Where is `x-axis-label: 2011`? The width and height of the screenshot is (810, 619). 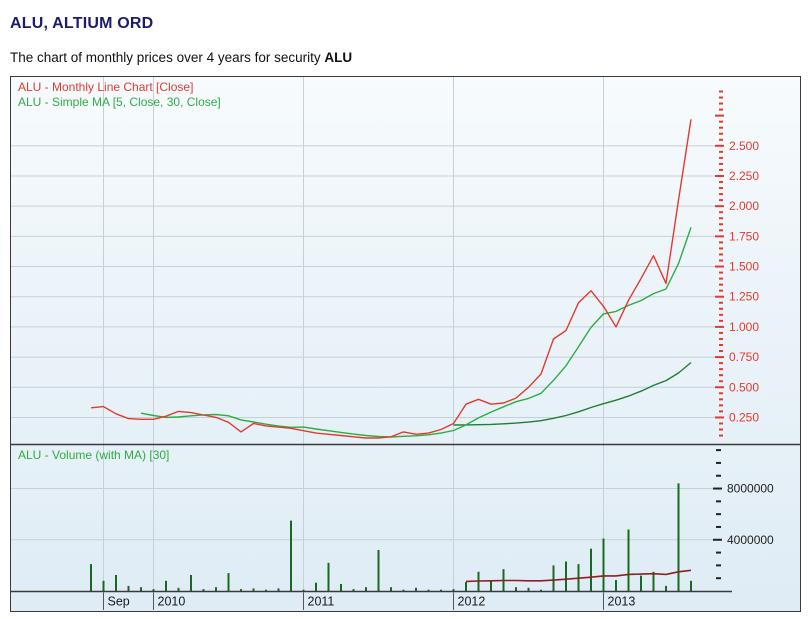 x-axis-label: 2011 is located at coordinates (321, 602).